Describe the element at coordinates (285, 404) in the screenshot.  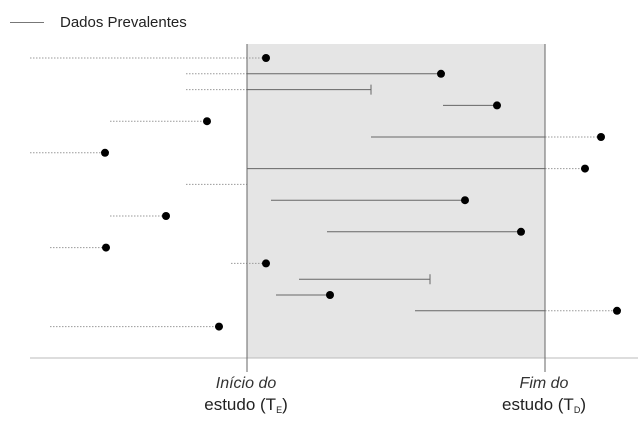
I see `study-start-close: )` at that location.